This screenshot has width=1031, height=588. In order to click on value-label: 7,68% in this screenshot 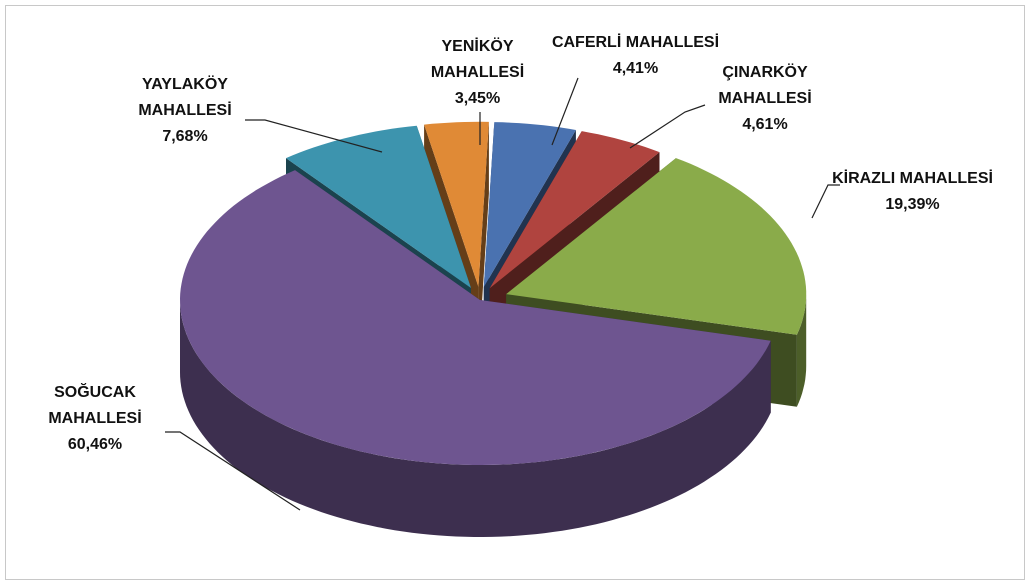, I will do `click(185, 136)`.